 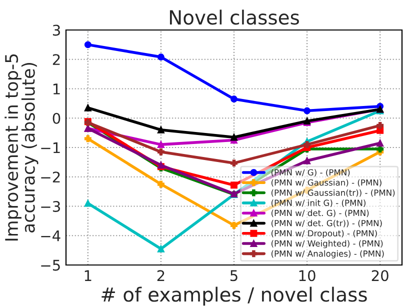 What do you see at coordinates (50, 236) in the screenshot?
I see `y-tick-label: −4` at bounding box center [50, 236].